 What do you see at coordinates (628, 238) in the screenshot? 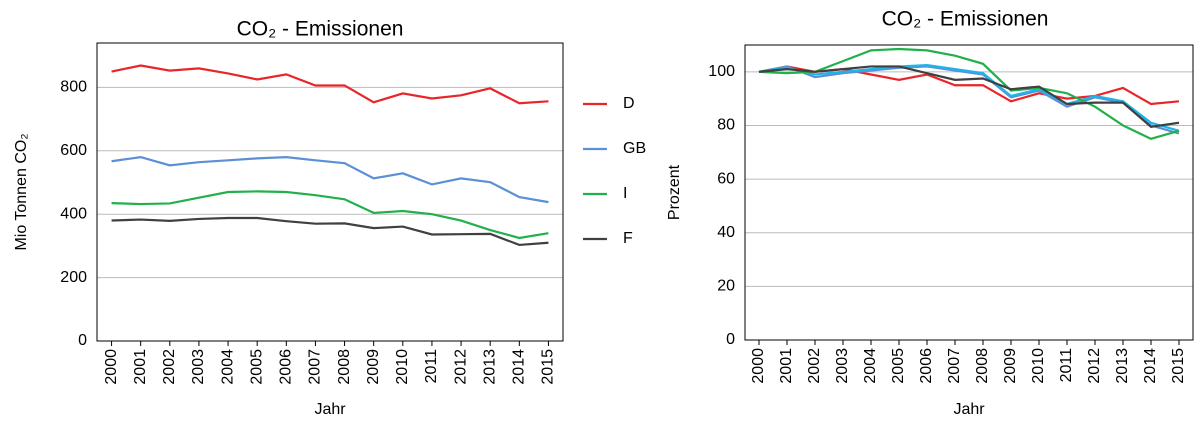
I see `legend-label: F` at bounding box center [628, 238].